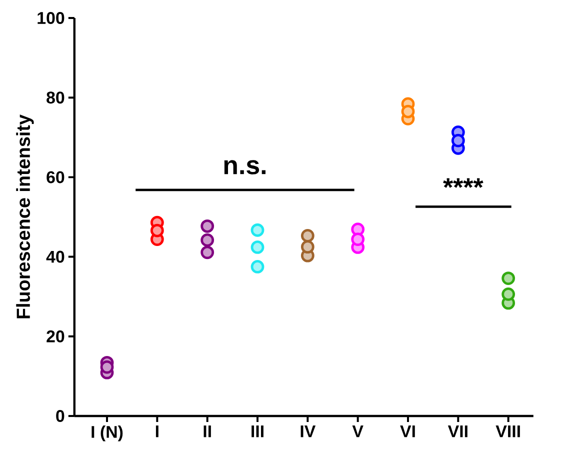 The width and height of the screenshot is (566, 461). What do you see at coordinates (258, 432) in the screenshot?
I see `x-tick-label: III` at bounding box center [258, 432].